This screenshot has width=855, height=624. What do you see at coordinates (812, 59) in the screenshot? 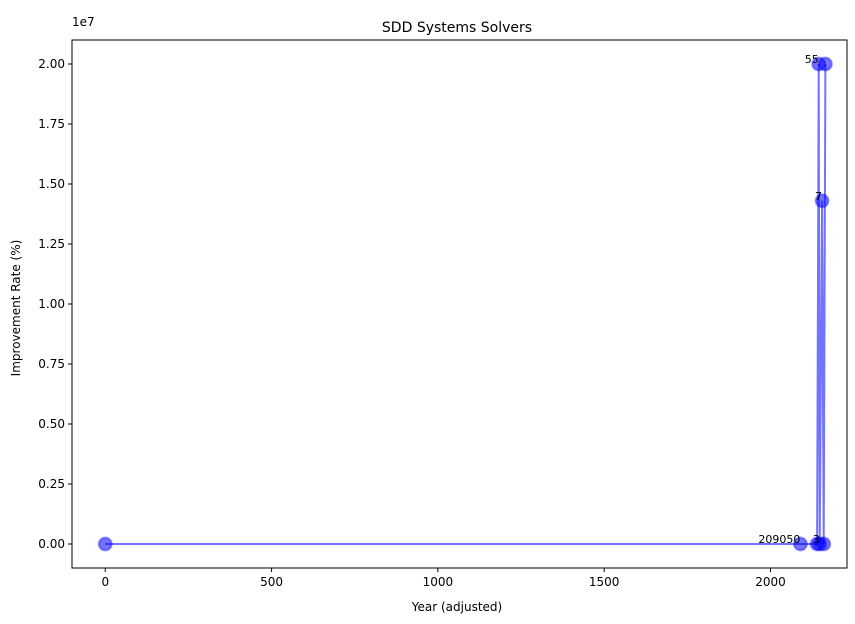
I see `point-annotation: 55` at bounding box center [812, 59].